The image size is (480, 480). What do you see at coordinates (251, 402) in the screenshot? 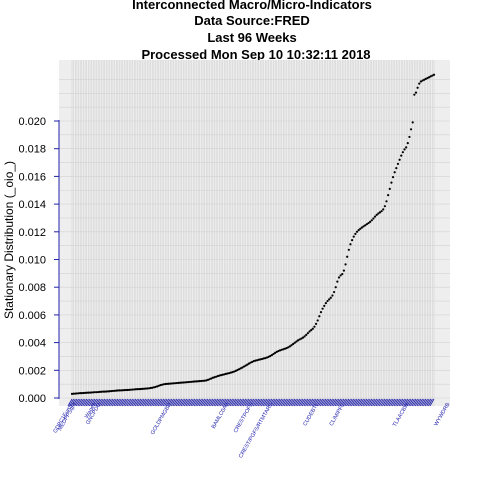
I see `x-axis-ticks` at bounding box center [251, 402].